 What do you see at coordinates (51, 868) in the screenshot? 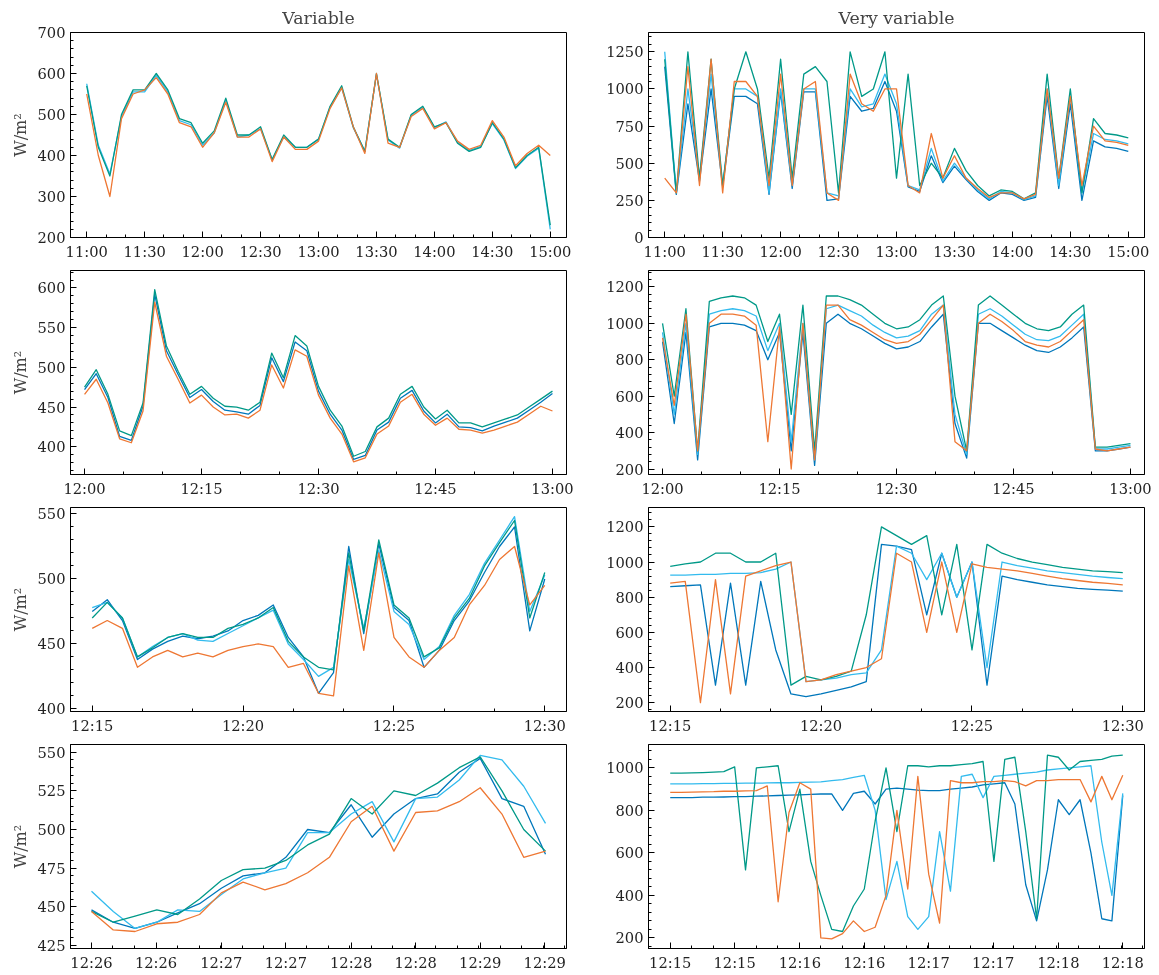
I see `y-tick-label: 475` at bounding box center [51, 868].